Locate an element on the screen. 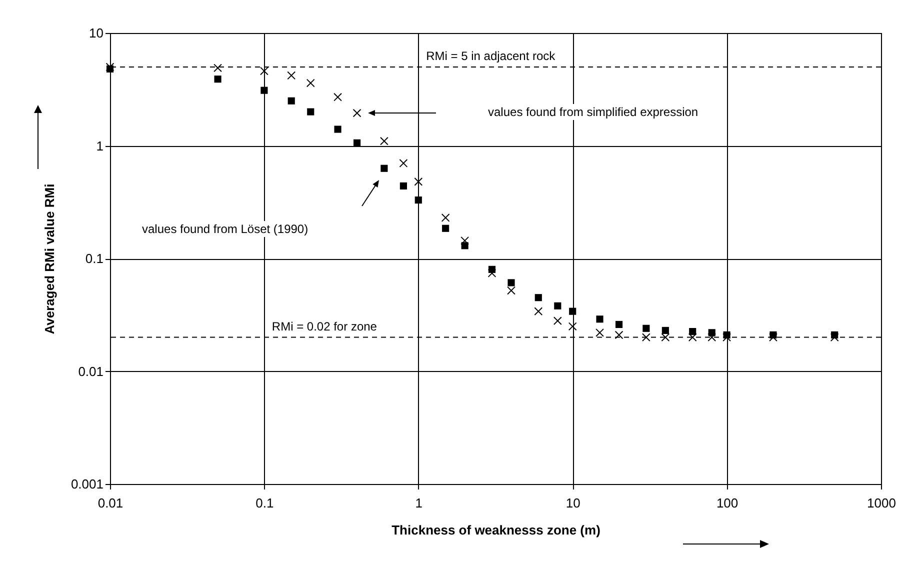  x-tick-label: 0.1 is located at coordinates (265, 503).